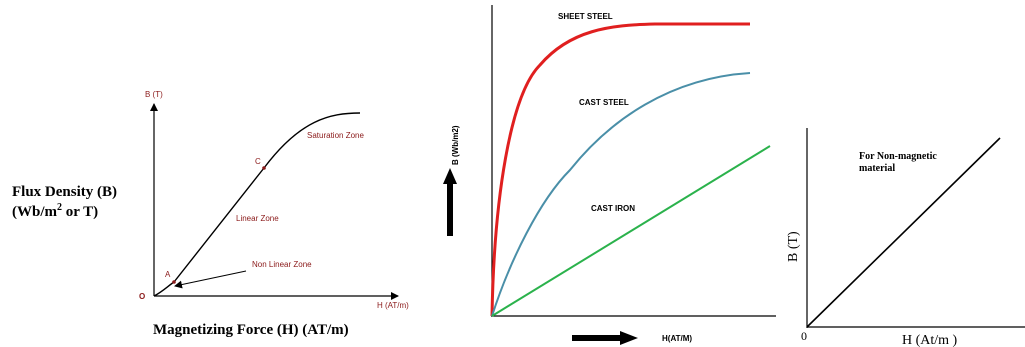 Image resolution: width=1025 pixels, height=347 pixels. Describe the element at coordinates (174, 282) in the screenshot. I see `point-a-marker` at that location.